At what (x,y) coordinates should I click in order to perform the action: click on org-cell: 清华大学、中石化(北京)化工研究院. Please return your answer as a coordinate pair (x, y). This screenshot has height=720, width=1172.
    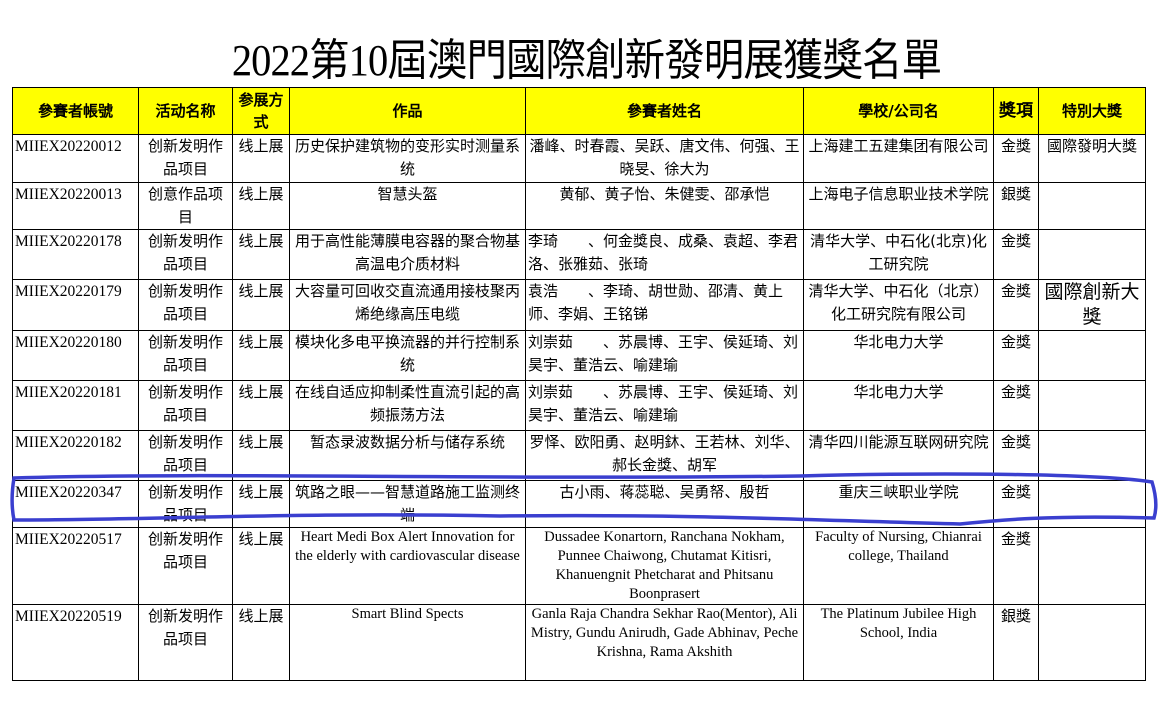
    Looking at the image, I should click on (898, 254).